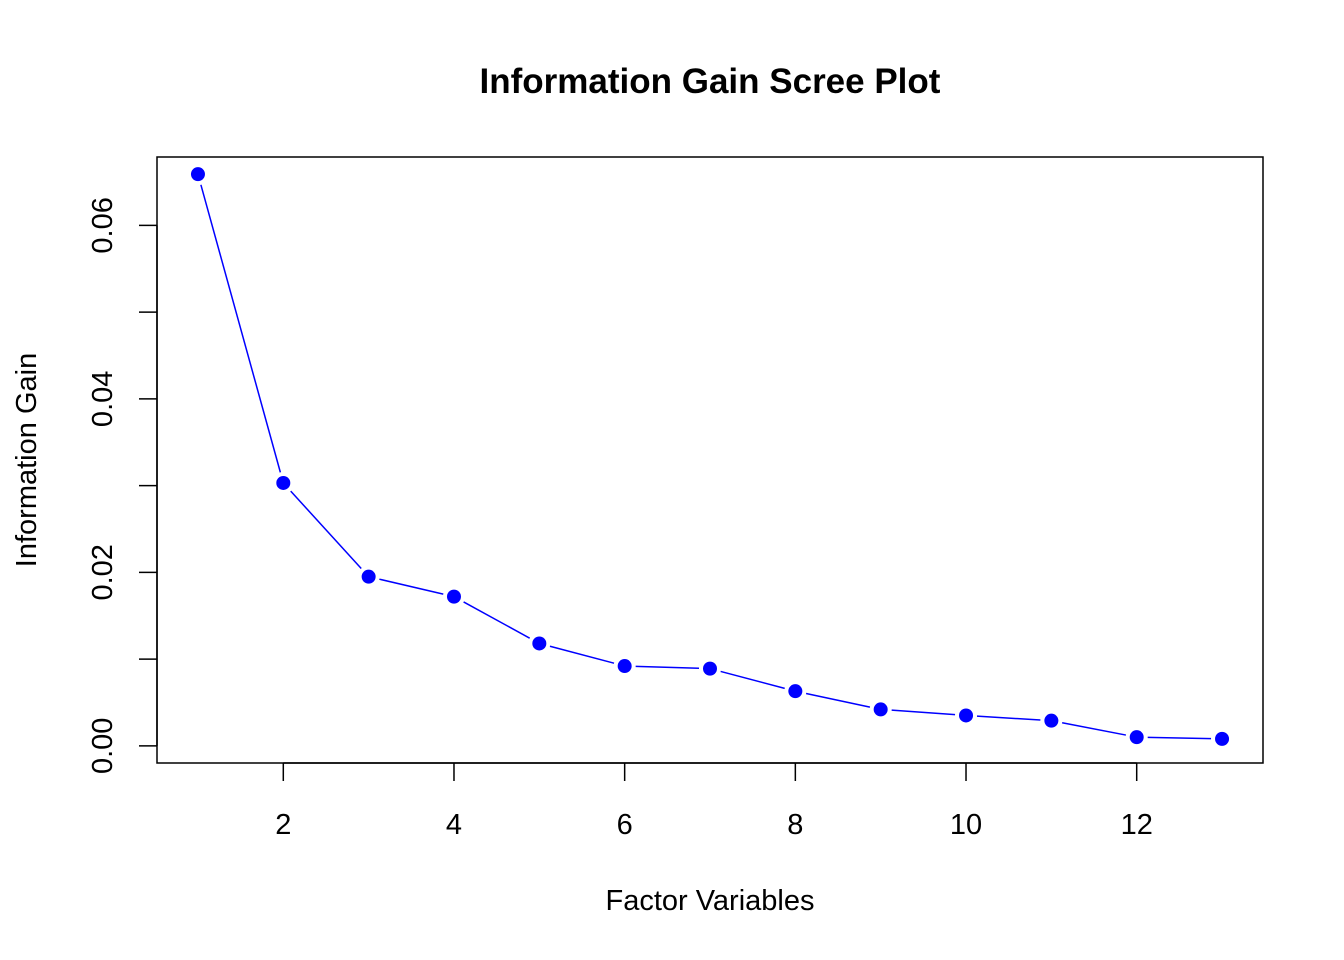 The image size is (1344, 960). I want to click on y-tick-label: 0.04, so click(103, 399).